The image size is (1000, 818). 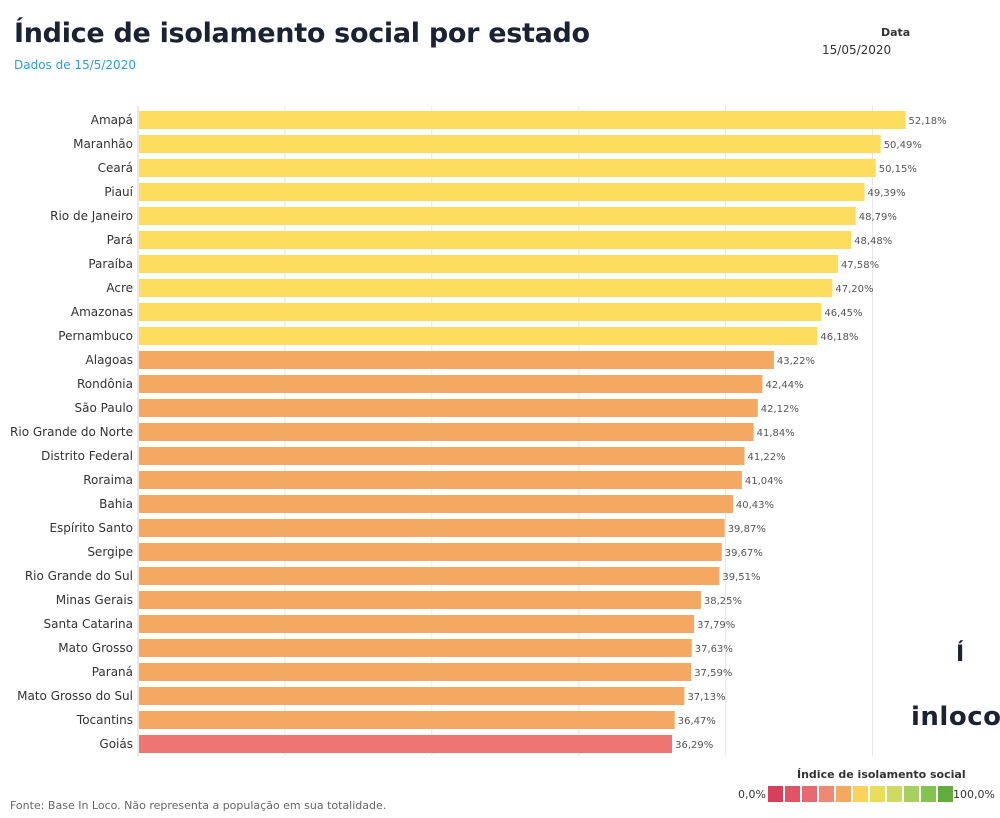 What do you see at coordinates (95, 648) in the screenshot?
I see `category-label: Mato Grosso` at bounding box center [95, 648].